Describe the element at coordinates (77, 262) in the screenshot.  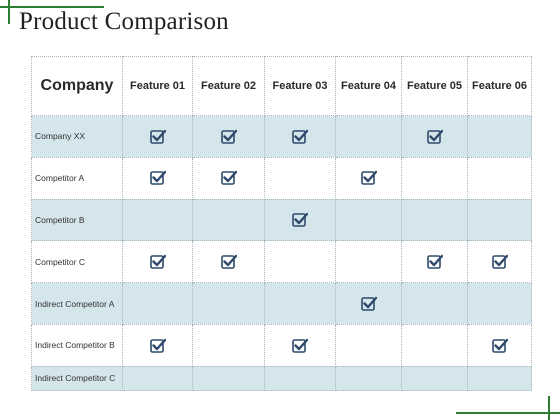
I see `row-label: Competitor C` at that location.